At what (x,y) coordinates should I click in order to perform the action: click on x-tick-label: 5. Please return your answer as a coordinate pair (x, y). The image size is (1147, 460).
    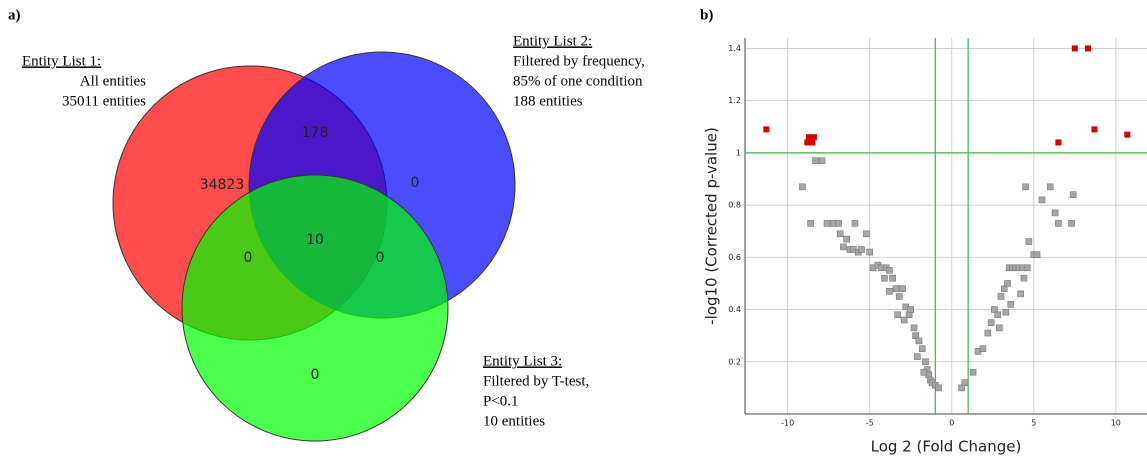
    Looking at the image, I should click on (1033, 423).